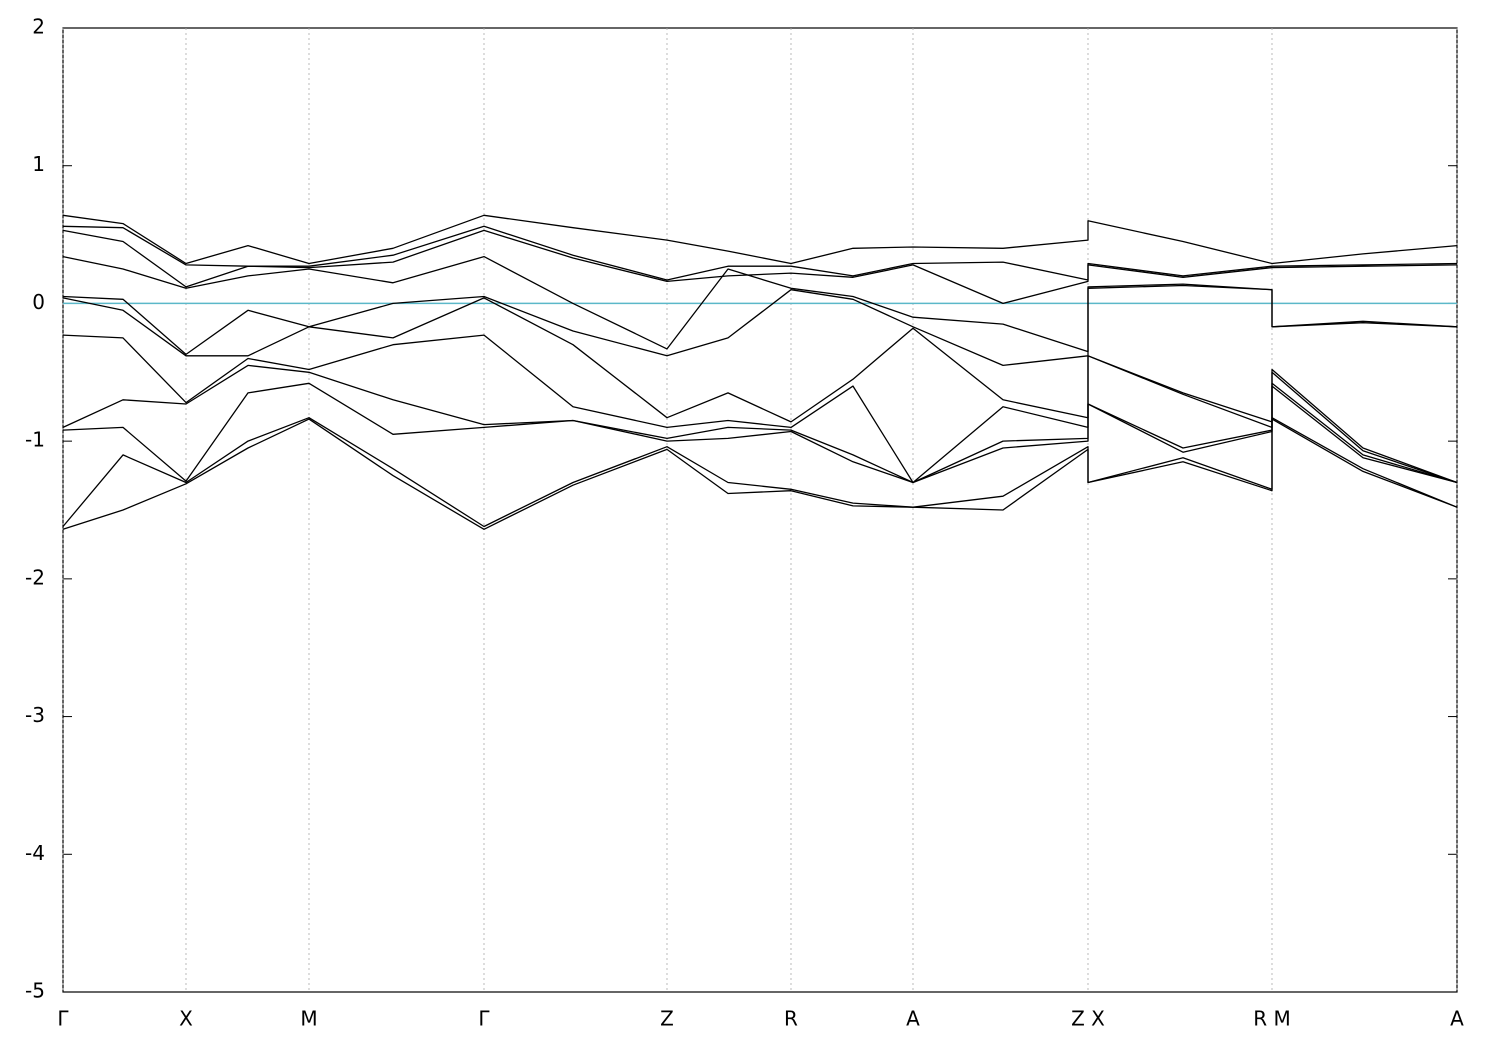 This screenshot has height=1050, width=1500. Describe the element at coordinates (1088, 1019) in the screenshot. I see `x-tick-label: Z X` at that location.